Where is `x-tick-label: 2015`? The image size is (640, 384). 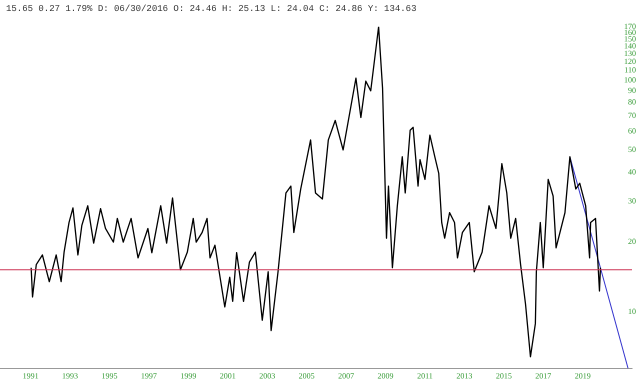 x-tick-label: 2015 is located at coordinates (504, 375).